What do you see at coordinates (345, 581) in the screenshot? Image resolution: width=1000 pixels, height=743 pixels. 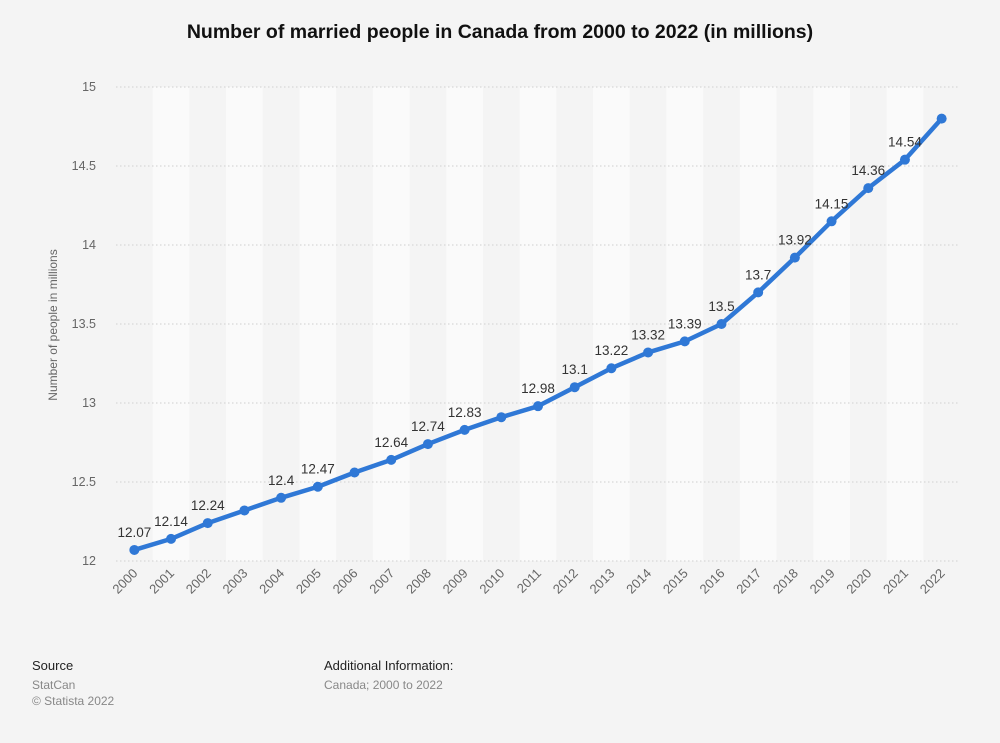 I see `x-tick-label: 2006` at bounding box center [345, 581].